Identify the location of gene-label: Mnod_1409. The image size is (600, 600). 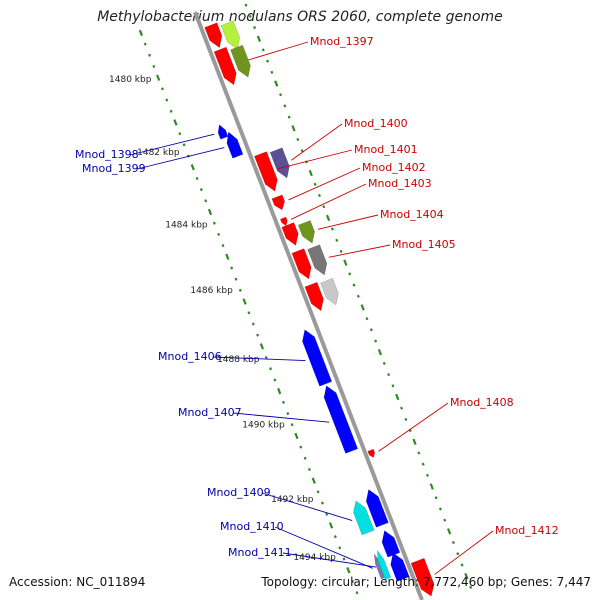
(239, 492).